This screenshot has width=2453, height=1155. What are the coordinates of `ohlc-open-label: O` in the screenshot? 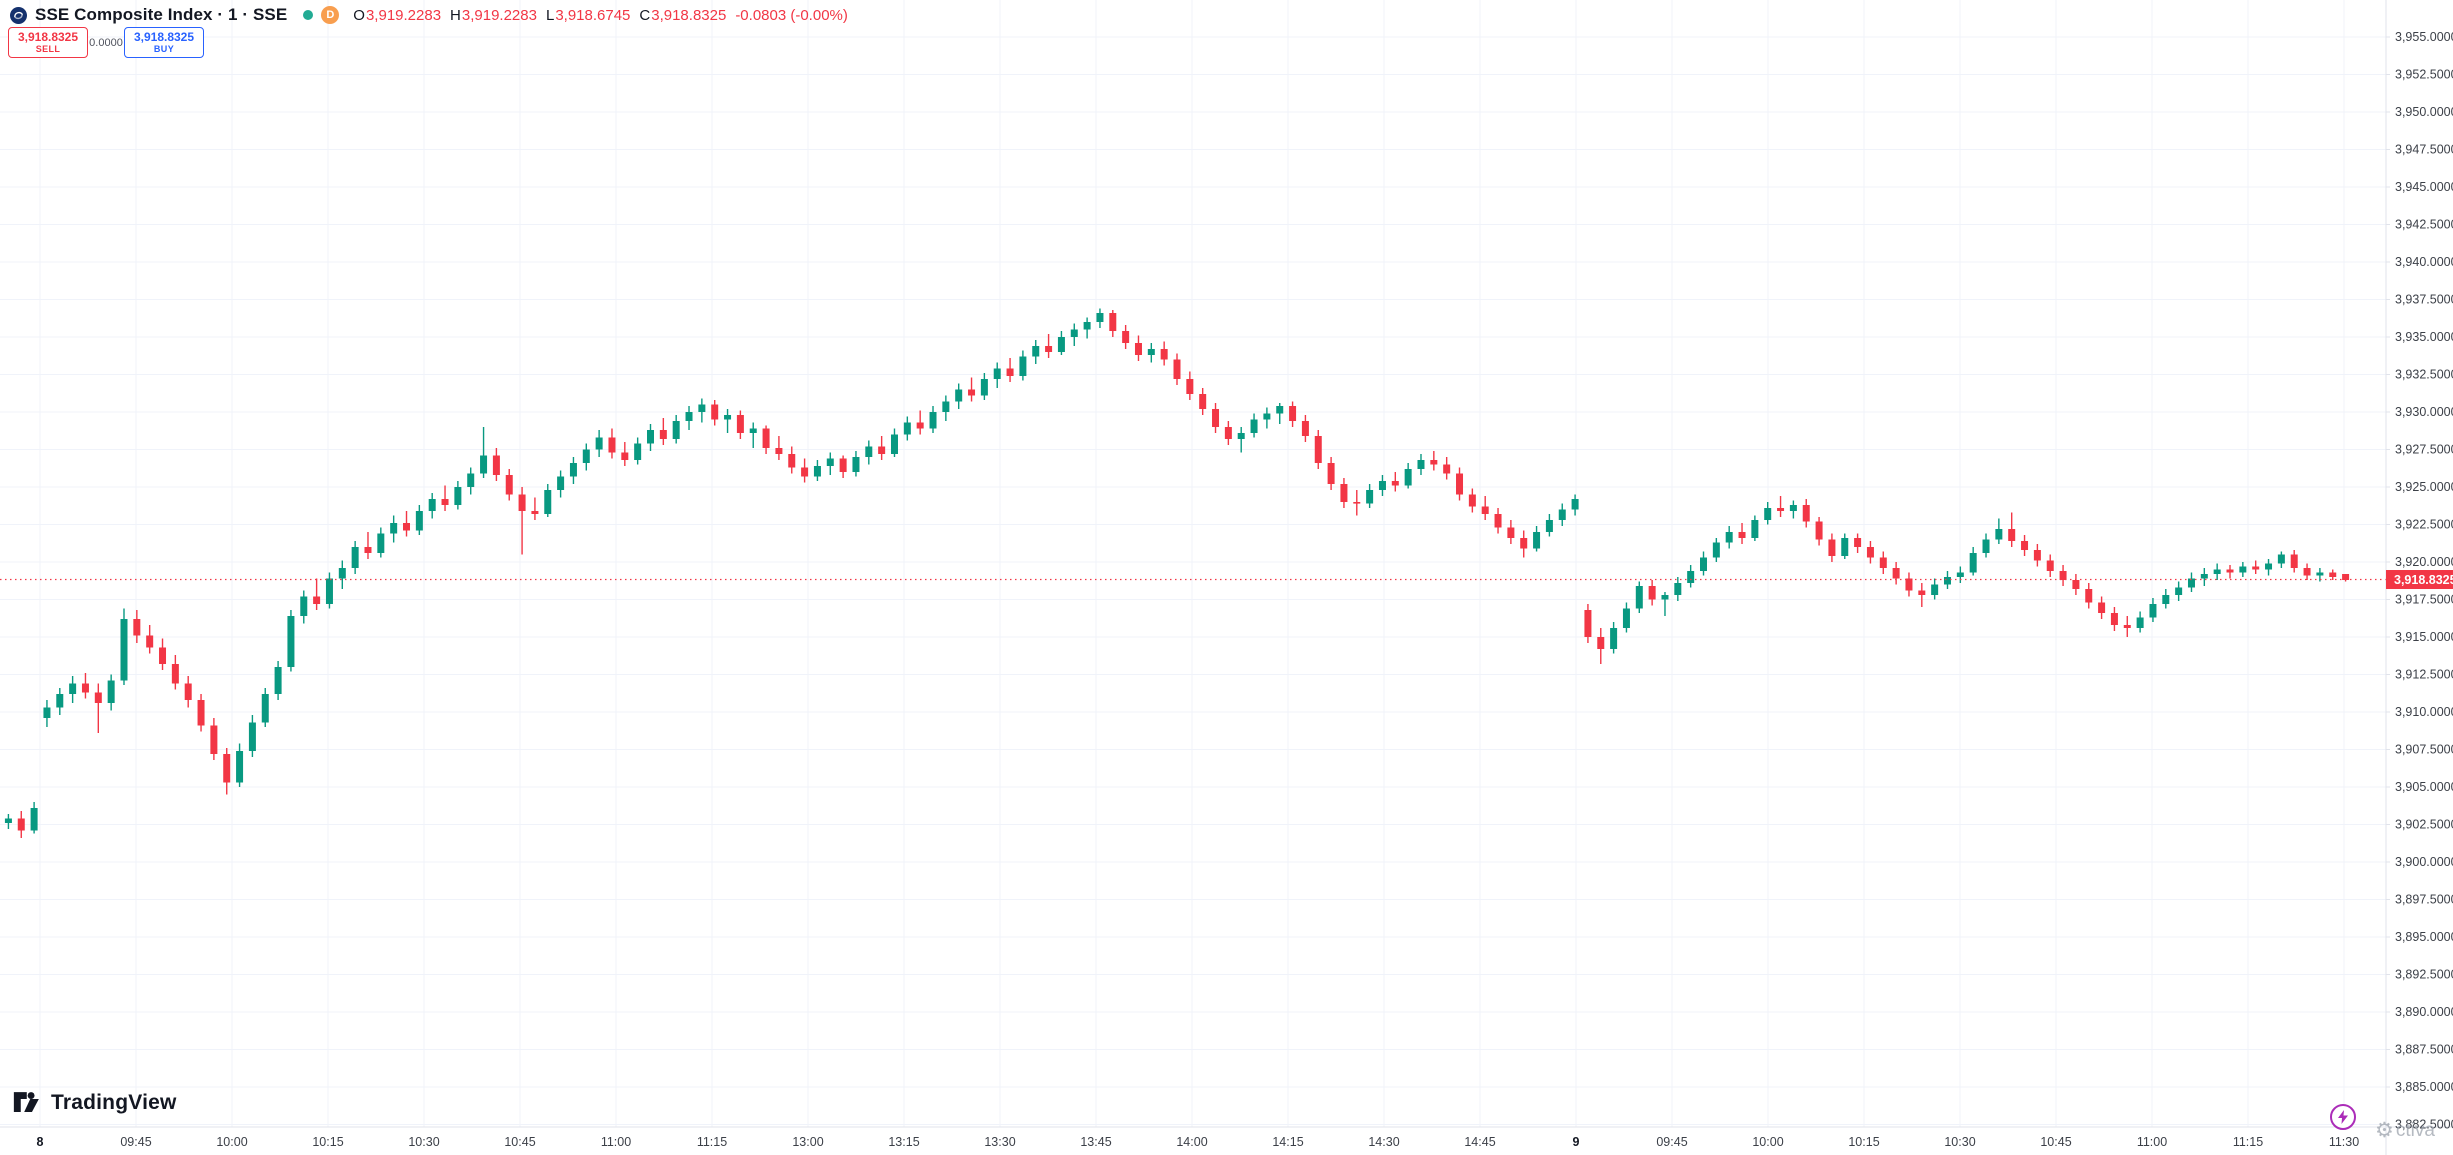 It's located at (359, 15).